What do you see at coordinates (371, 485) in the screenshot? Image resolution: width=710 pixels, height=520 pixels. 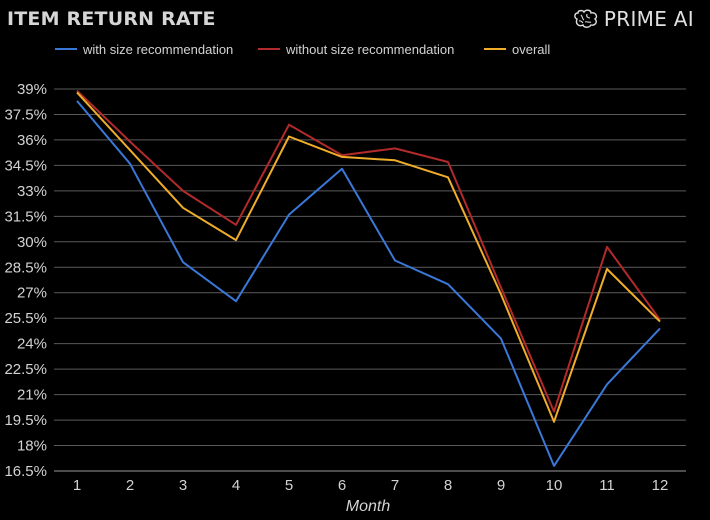 I see `x-axis: 1 2 3 4 5 6 7 8 9 10 11 12` at bounding box center [371, 485].